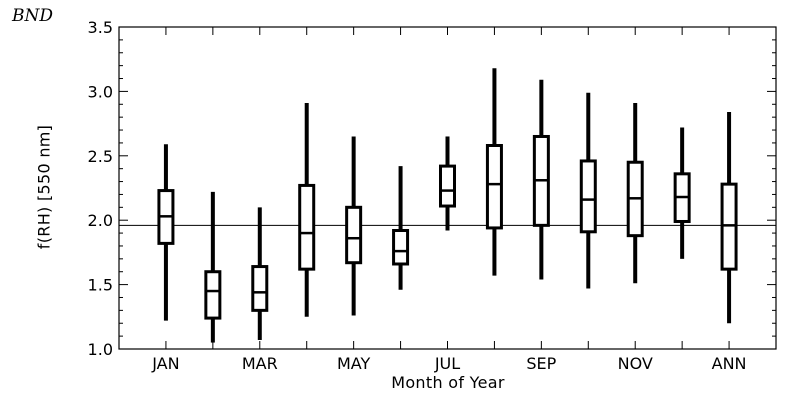  I want to click on x-tick-label: MAY, so click(354, 363).